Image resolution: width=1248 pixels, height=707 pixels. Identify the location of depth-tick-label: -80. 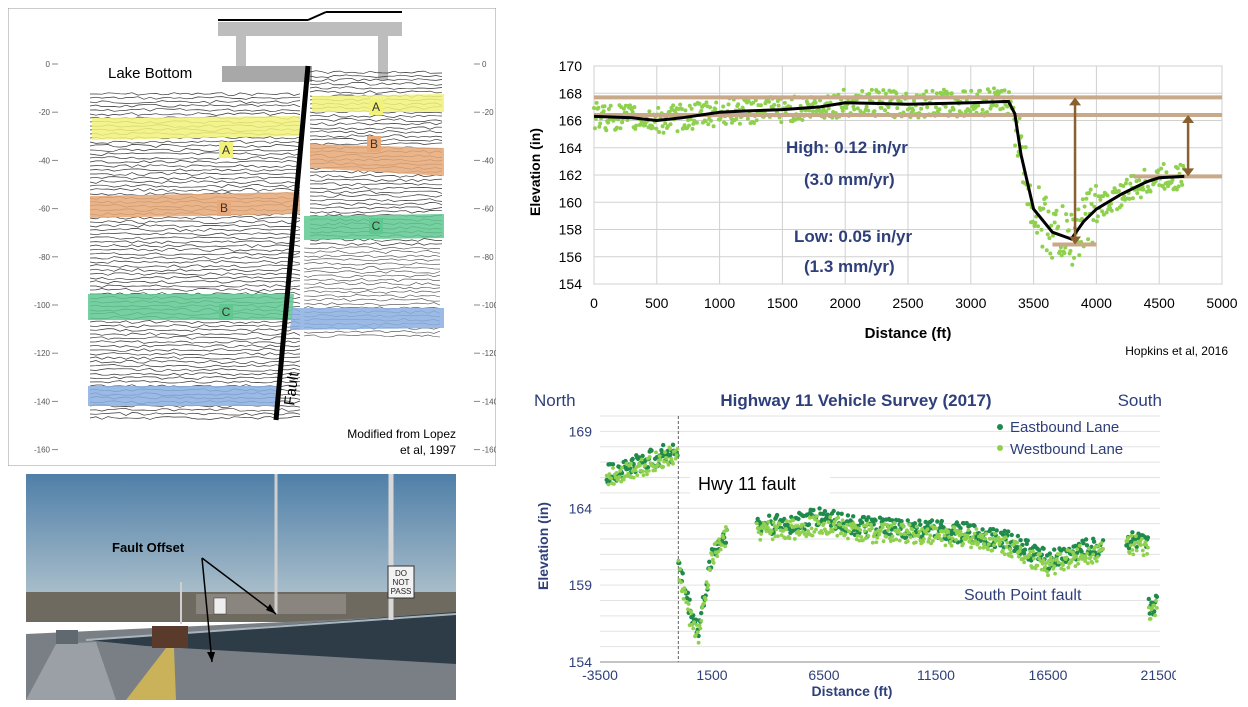
(44, 257).